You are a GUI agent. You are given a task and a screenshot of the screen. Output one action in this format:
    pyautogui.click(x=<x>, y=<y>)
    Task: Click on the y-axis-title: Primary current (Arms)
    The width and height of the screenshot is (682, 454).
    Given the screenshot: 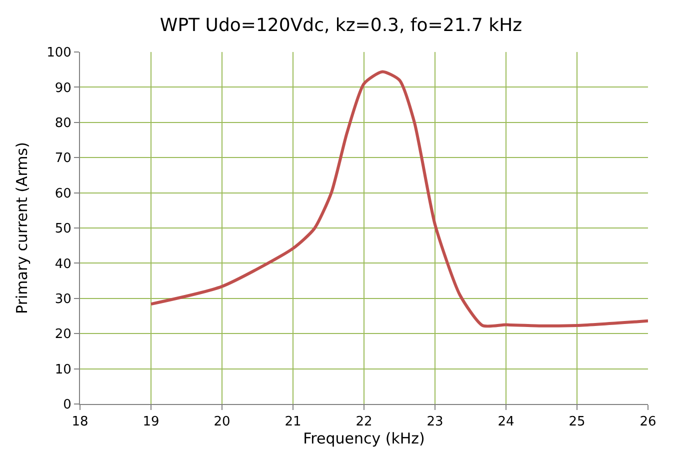 What is the action you would take?
    pyautogui.click(x=21, y=228)
    